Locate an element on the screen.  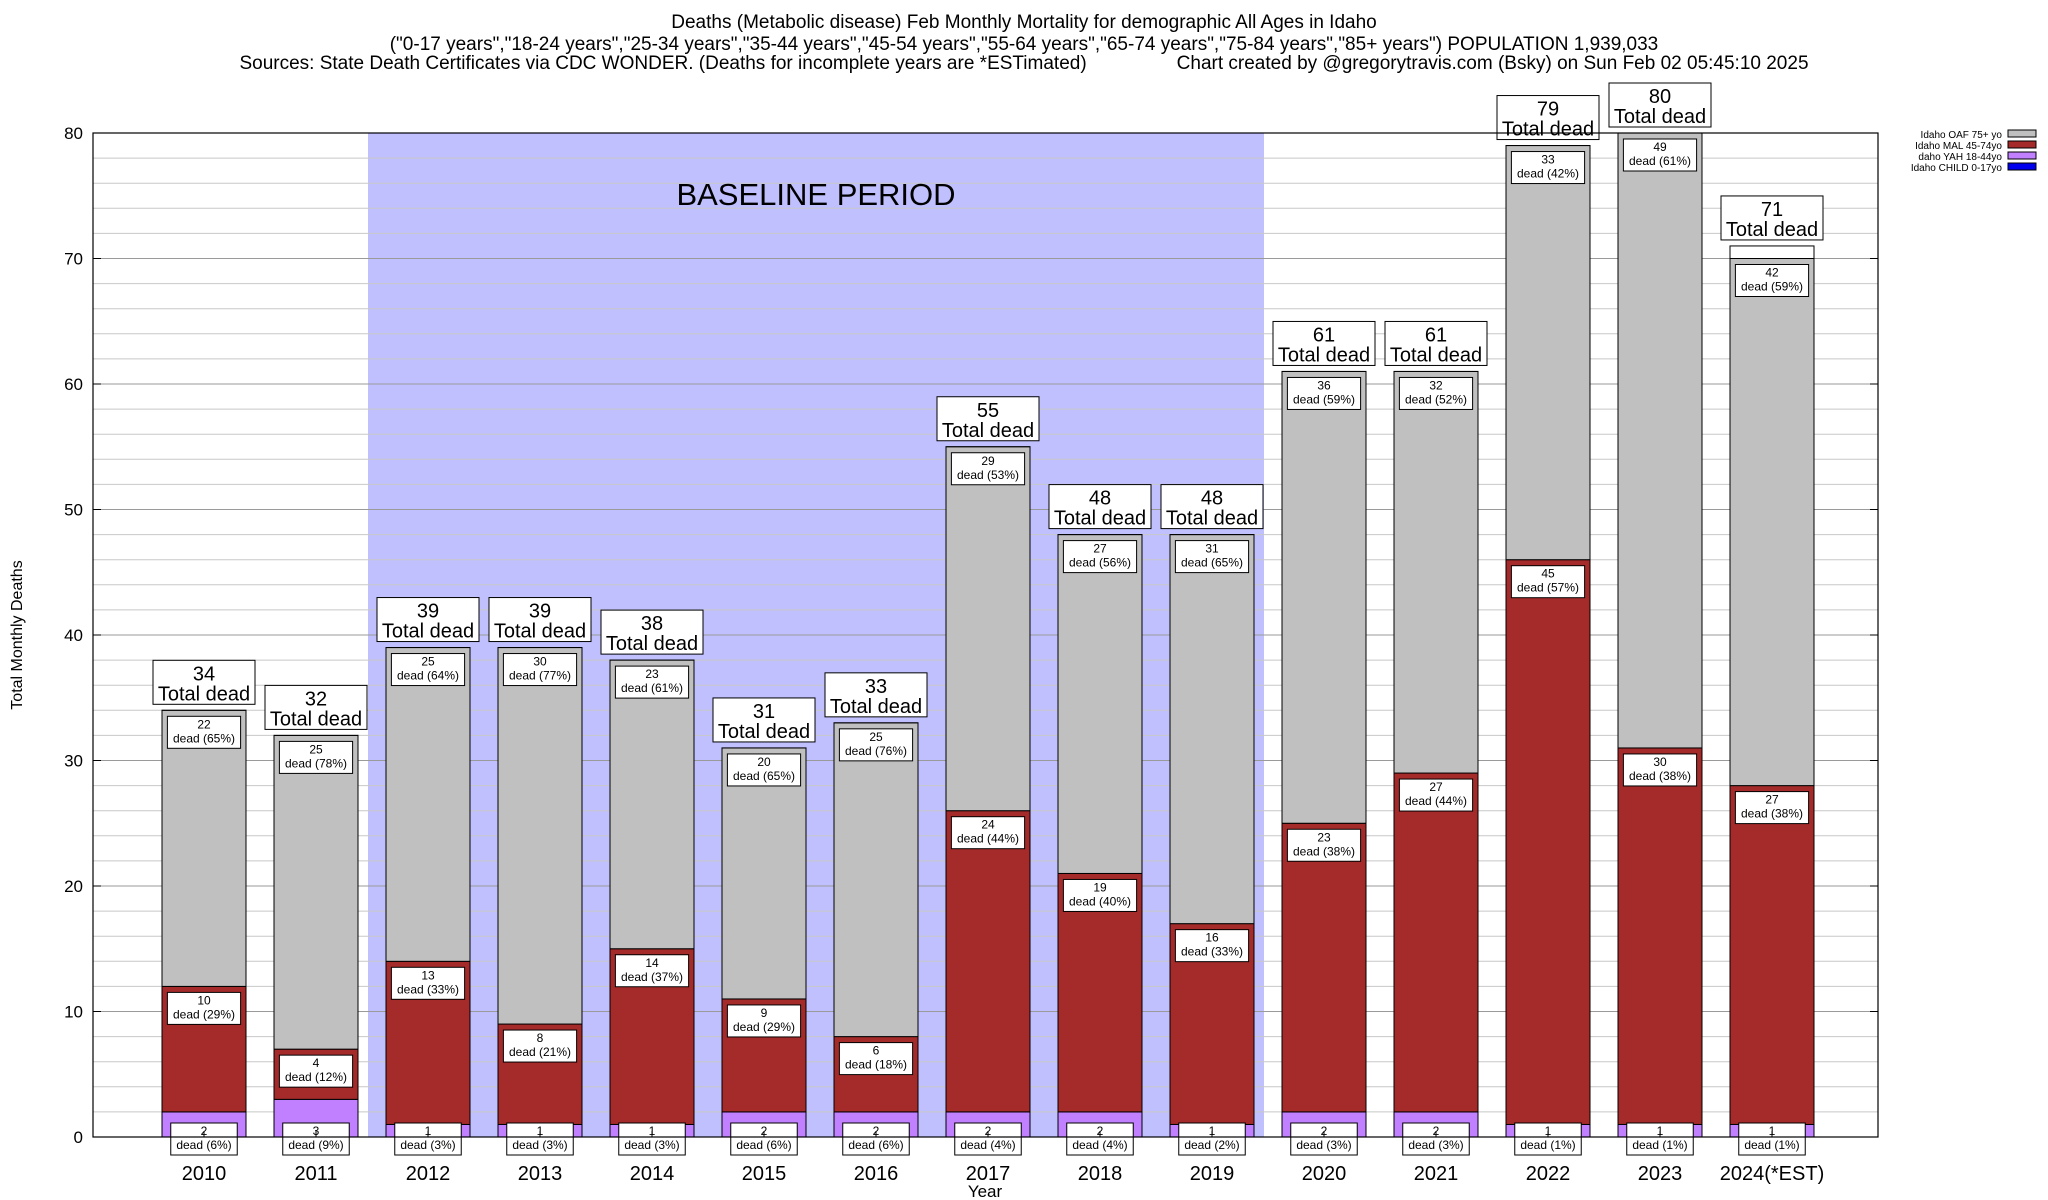
segment-label-oaf-text: 20 is located at coordinates (764, 762).